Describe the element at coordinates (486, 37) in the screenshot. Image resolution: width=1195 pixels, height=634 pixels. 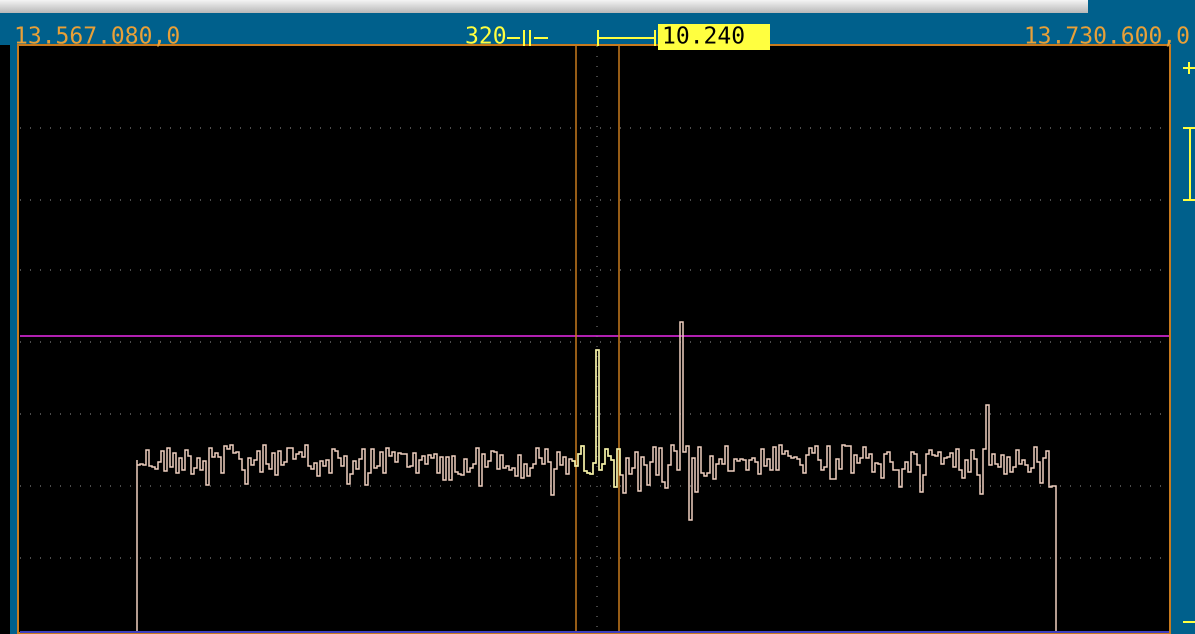
I see `step-value: 320` at that location.